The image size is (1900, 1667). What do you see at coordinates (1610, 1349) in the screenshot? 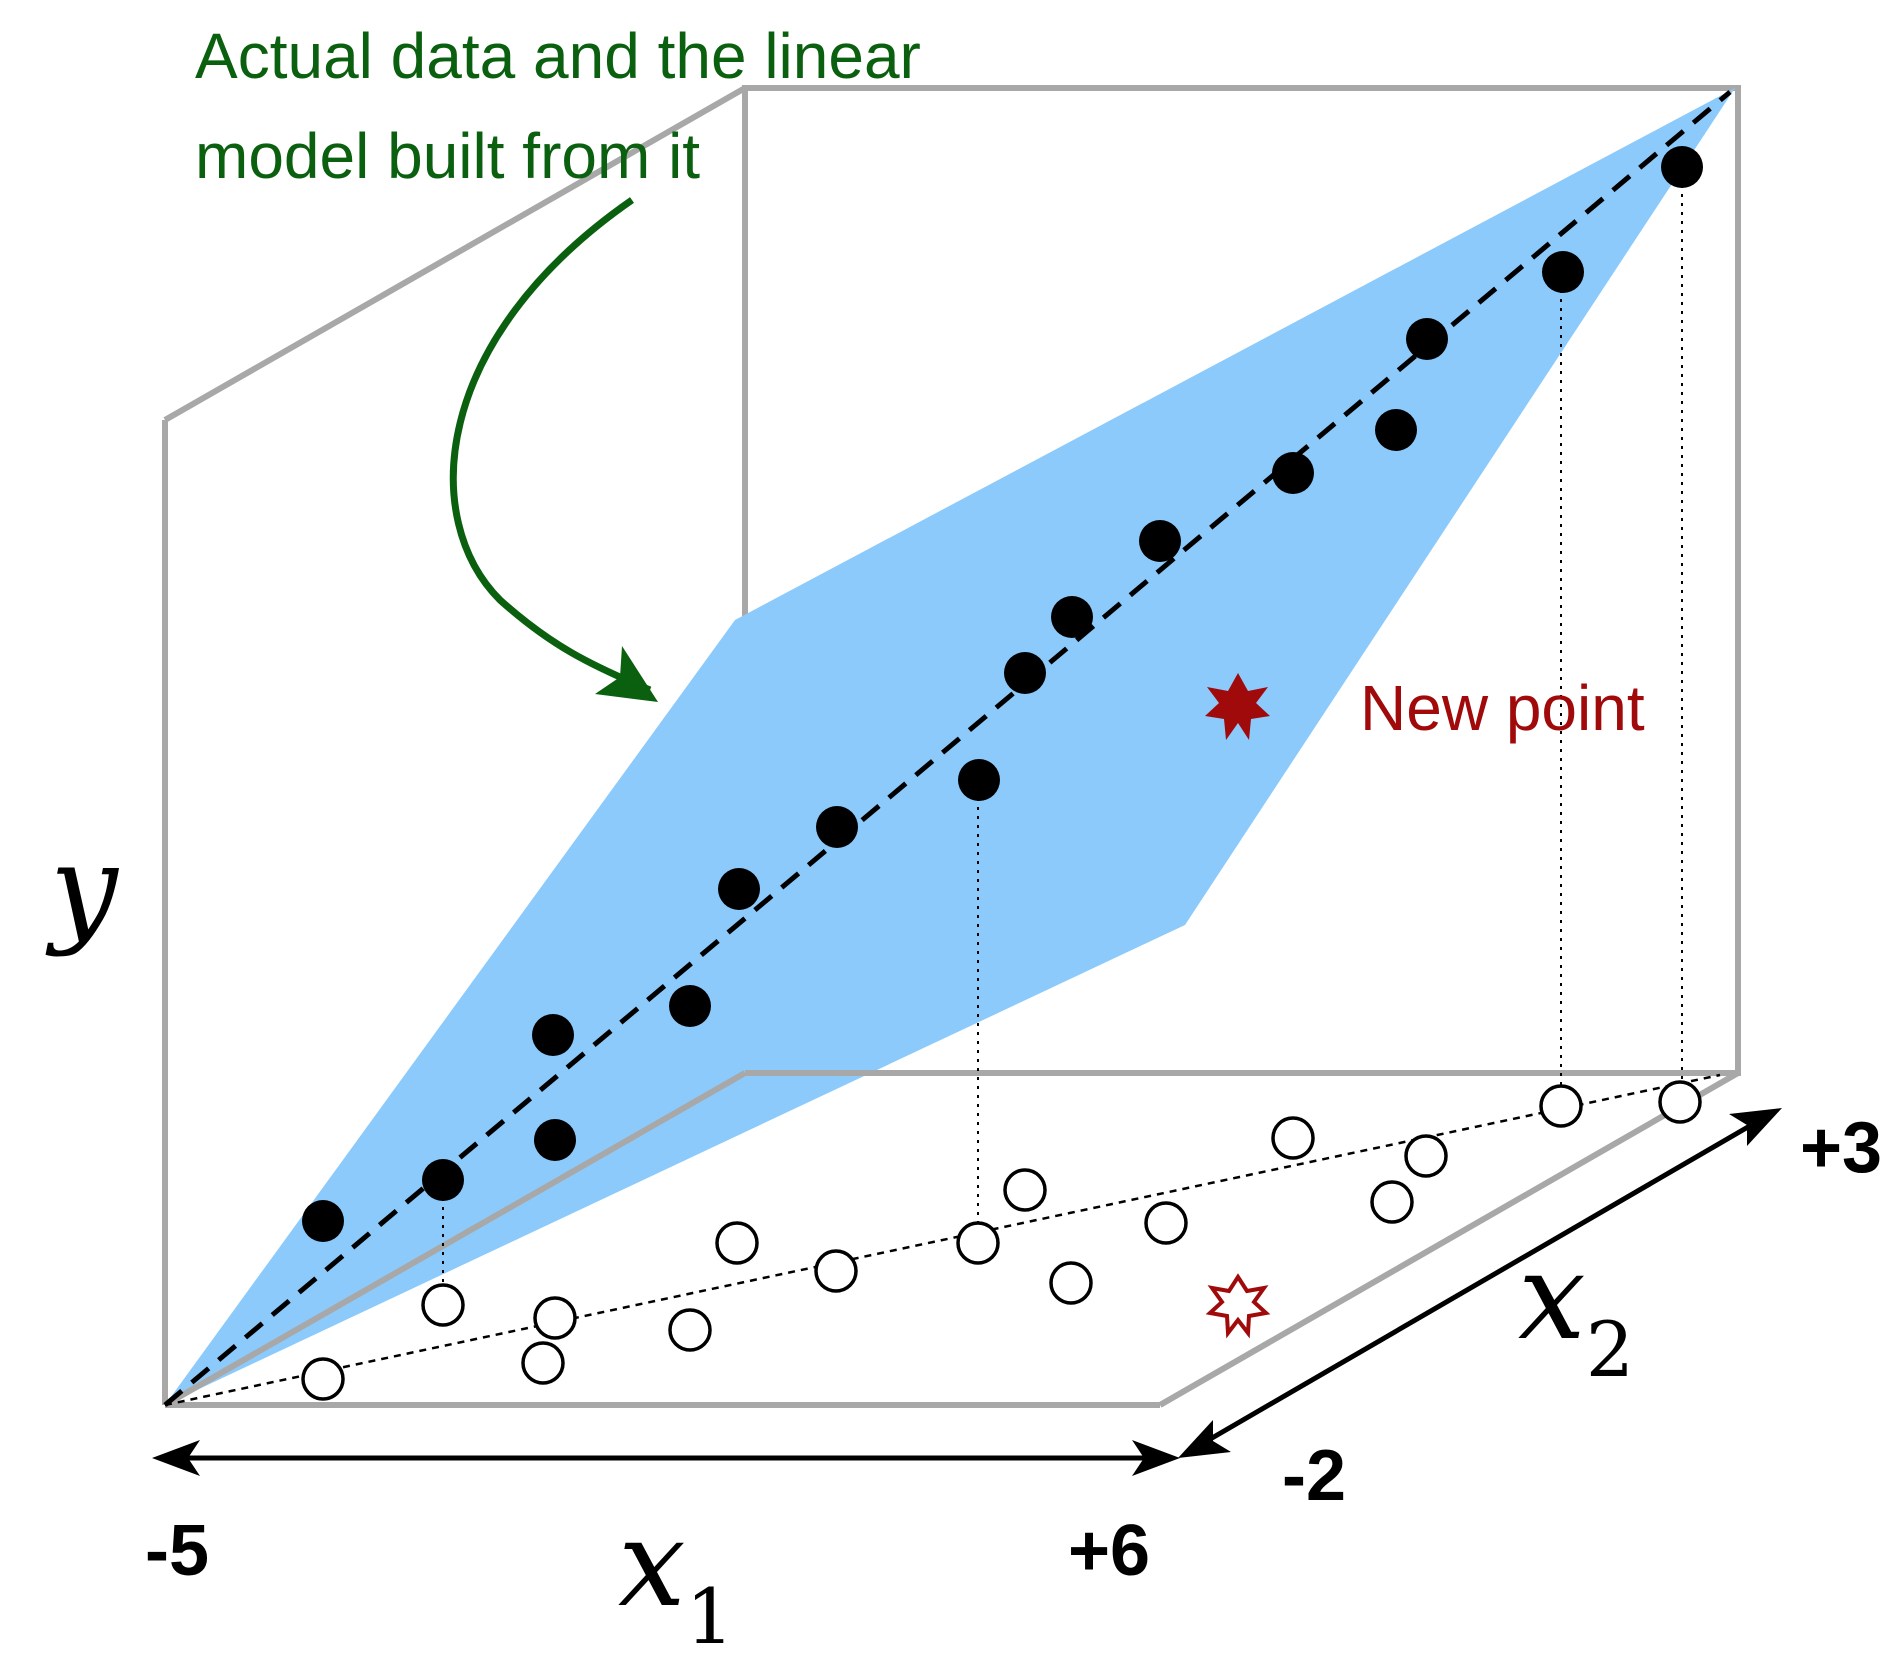
I see `x2-subscript: 2` at bounding box center [1610, 1349].